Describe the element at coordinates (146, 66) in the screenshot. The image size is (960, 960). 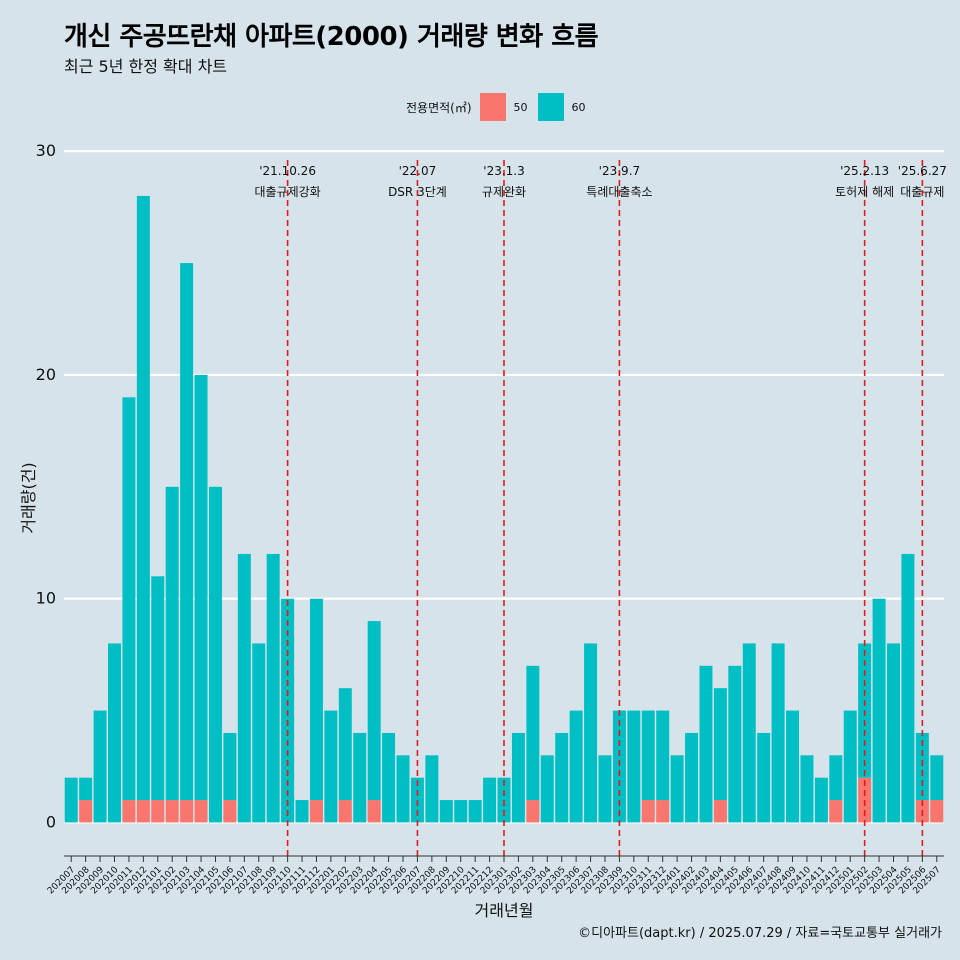
I see `chart-subtitle: 최근 5년 한정 확대 차트` at that location.